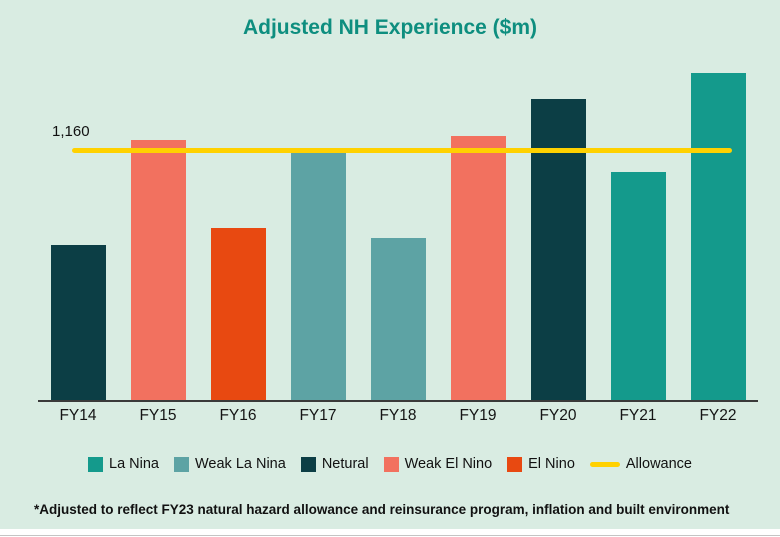 The image size is (780, 537). I want to click on x-axis-label-fy22: FY22, so click(718, 415).